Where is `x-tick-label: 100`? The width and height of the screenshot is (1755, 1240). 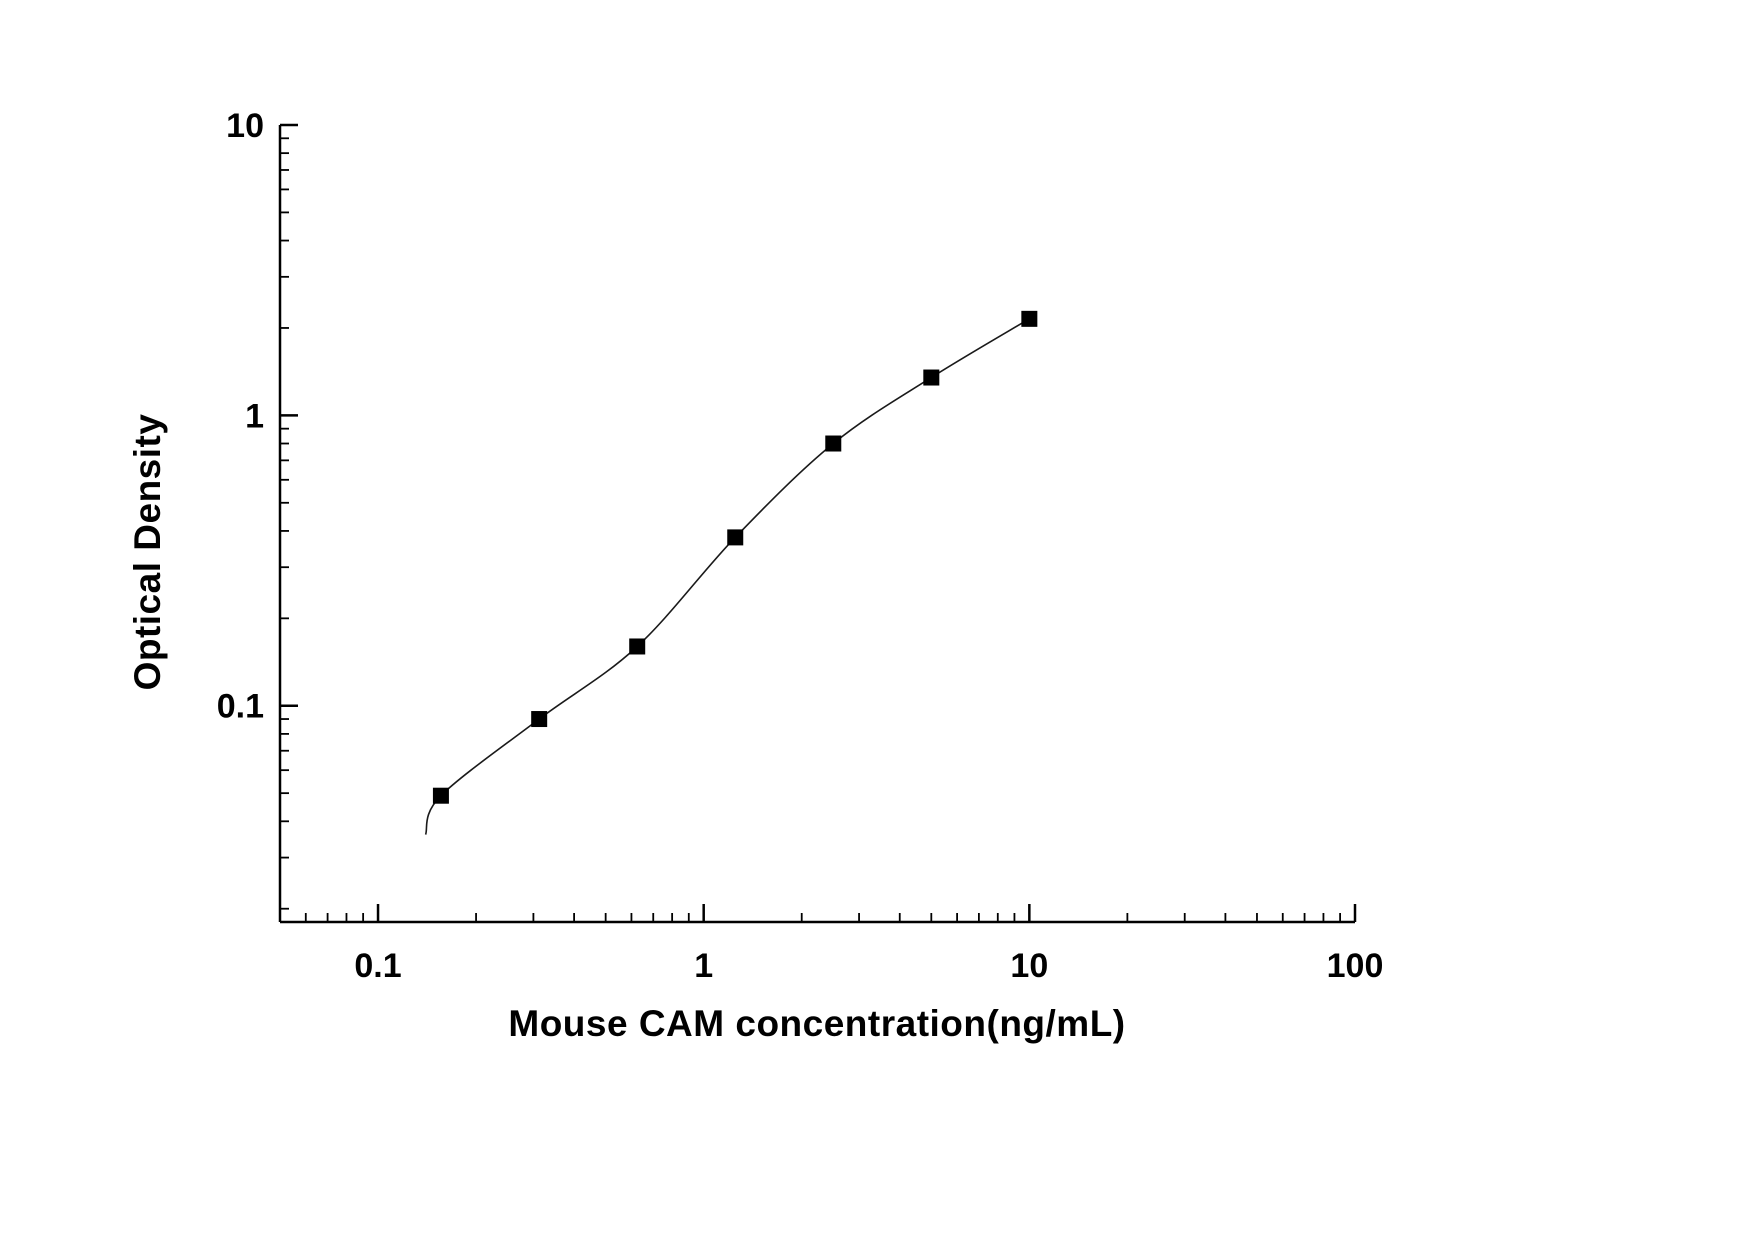 x-tick-label: 100 is located at coordinates (1355, 966).